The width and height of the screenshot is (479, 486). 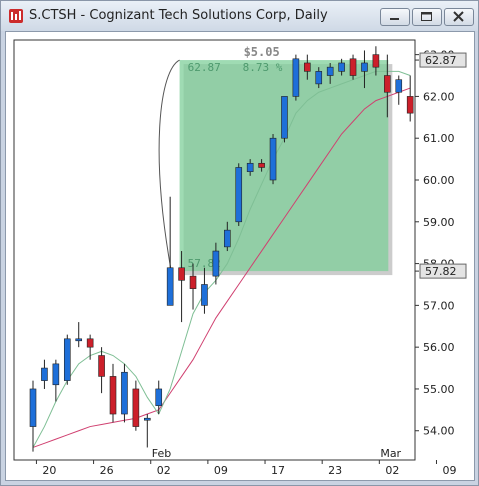 What do you see at coordinates (439, 431) in the screenshot?
I see `y-tick-label: 54.00` at bounding box center [439, 431].